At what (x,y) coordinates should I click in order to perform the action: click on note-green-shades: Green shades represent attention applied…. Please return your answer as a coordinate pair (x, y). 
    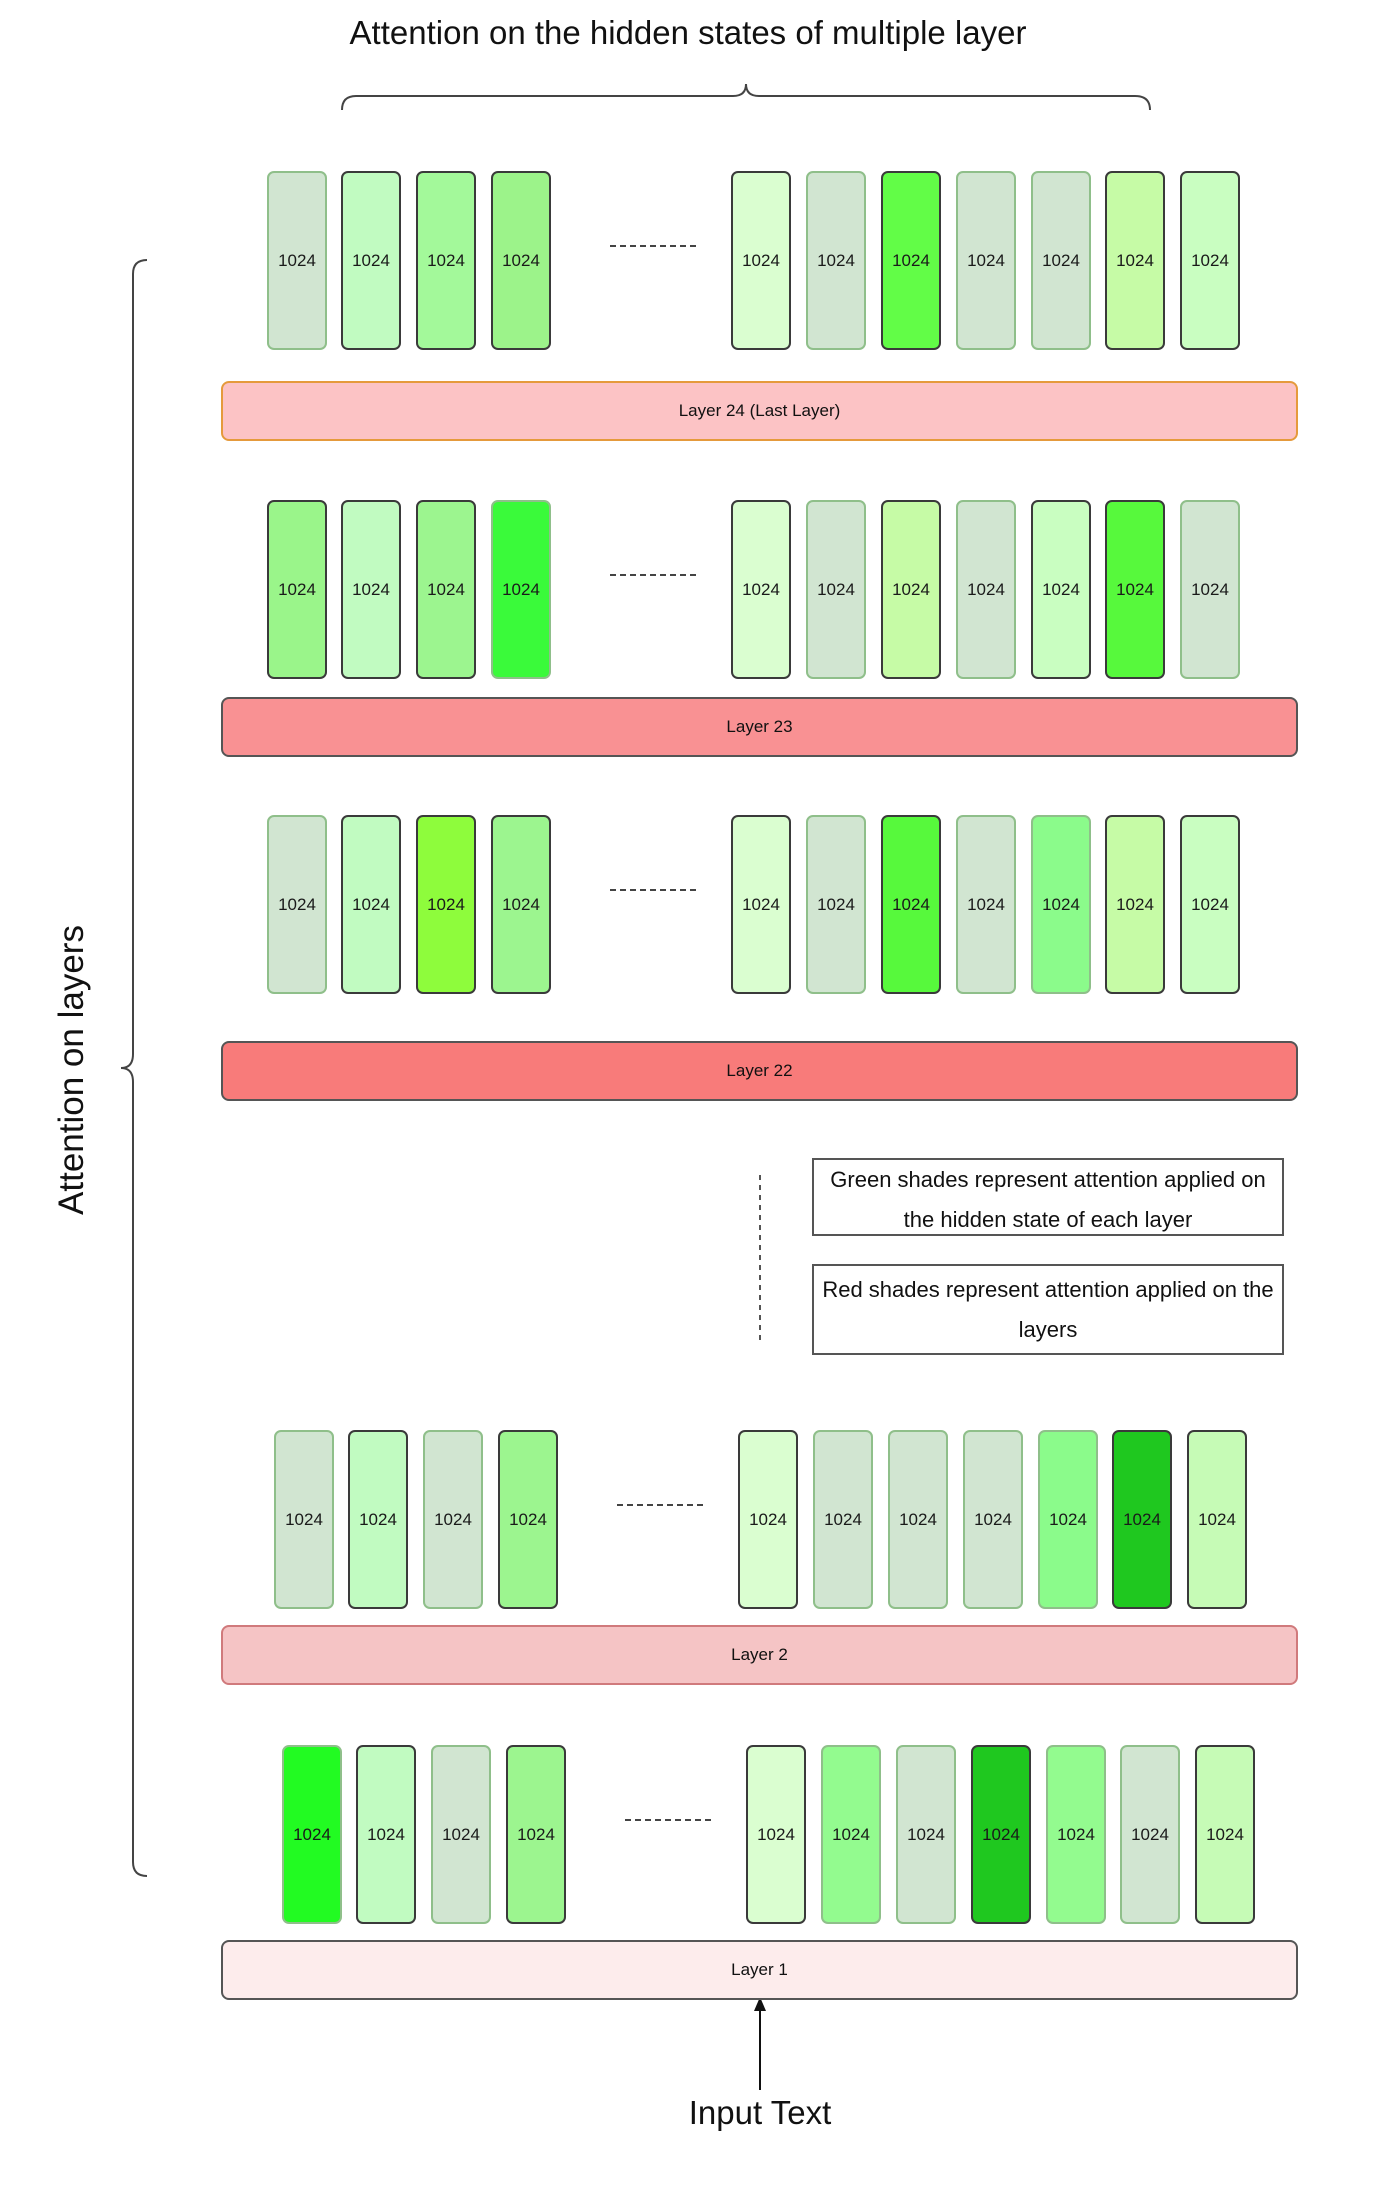
    Looking at the image, I should click on (1048, 1197).